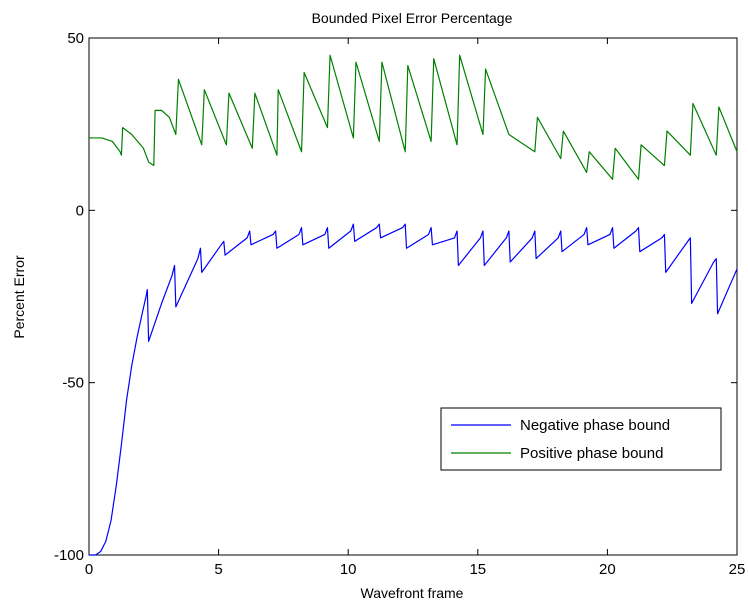 This screenshot has height=605, width=748. What do you see at coordinates (607, 569) in the screenshot?
I see `x-tick-label: 20` at bounding box center [607, 569].